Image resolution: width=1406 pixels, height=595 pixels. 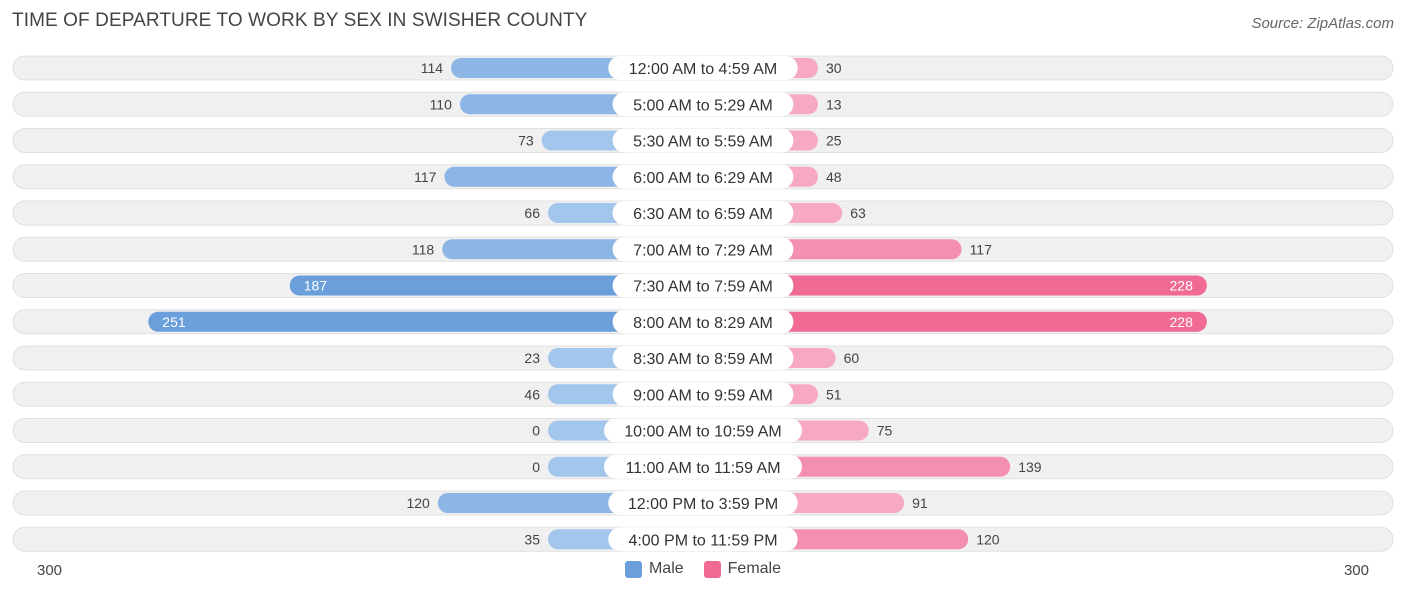 I want to click on value-label-female: 13, so click(x=834, y=104).